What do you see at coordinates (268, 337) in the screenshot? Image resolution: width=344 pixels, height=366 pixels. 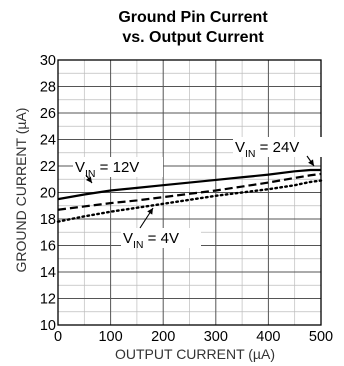 I see `x-tick-label: 400` at bounding box center [268, 337].